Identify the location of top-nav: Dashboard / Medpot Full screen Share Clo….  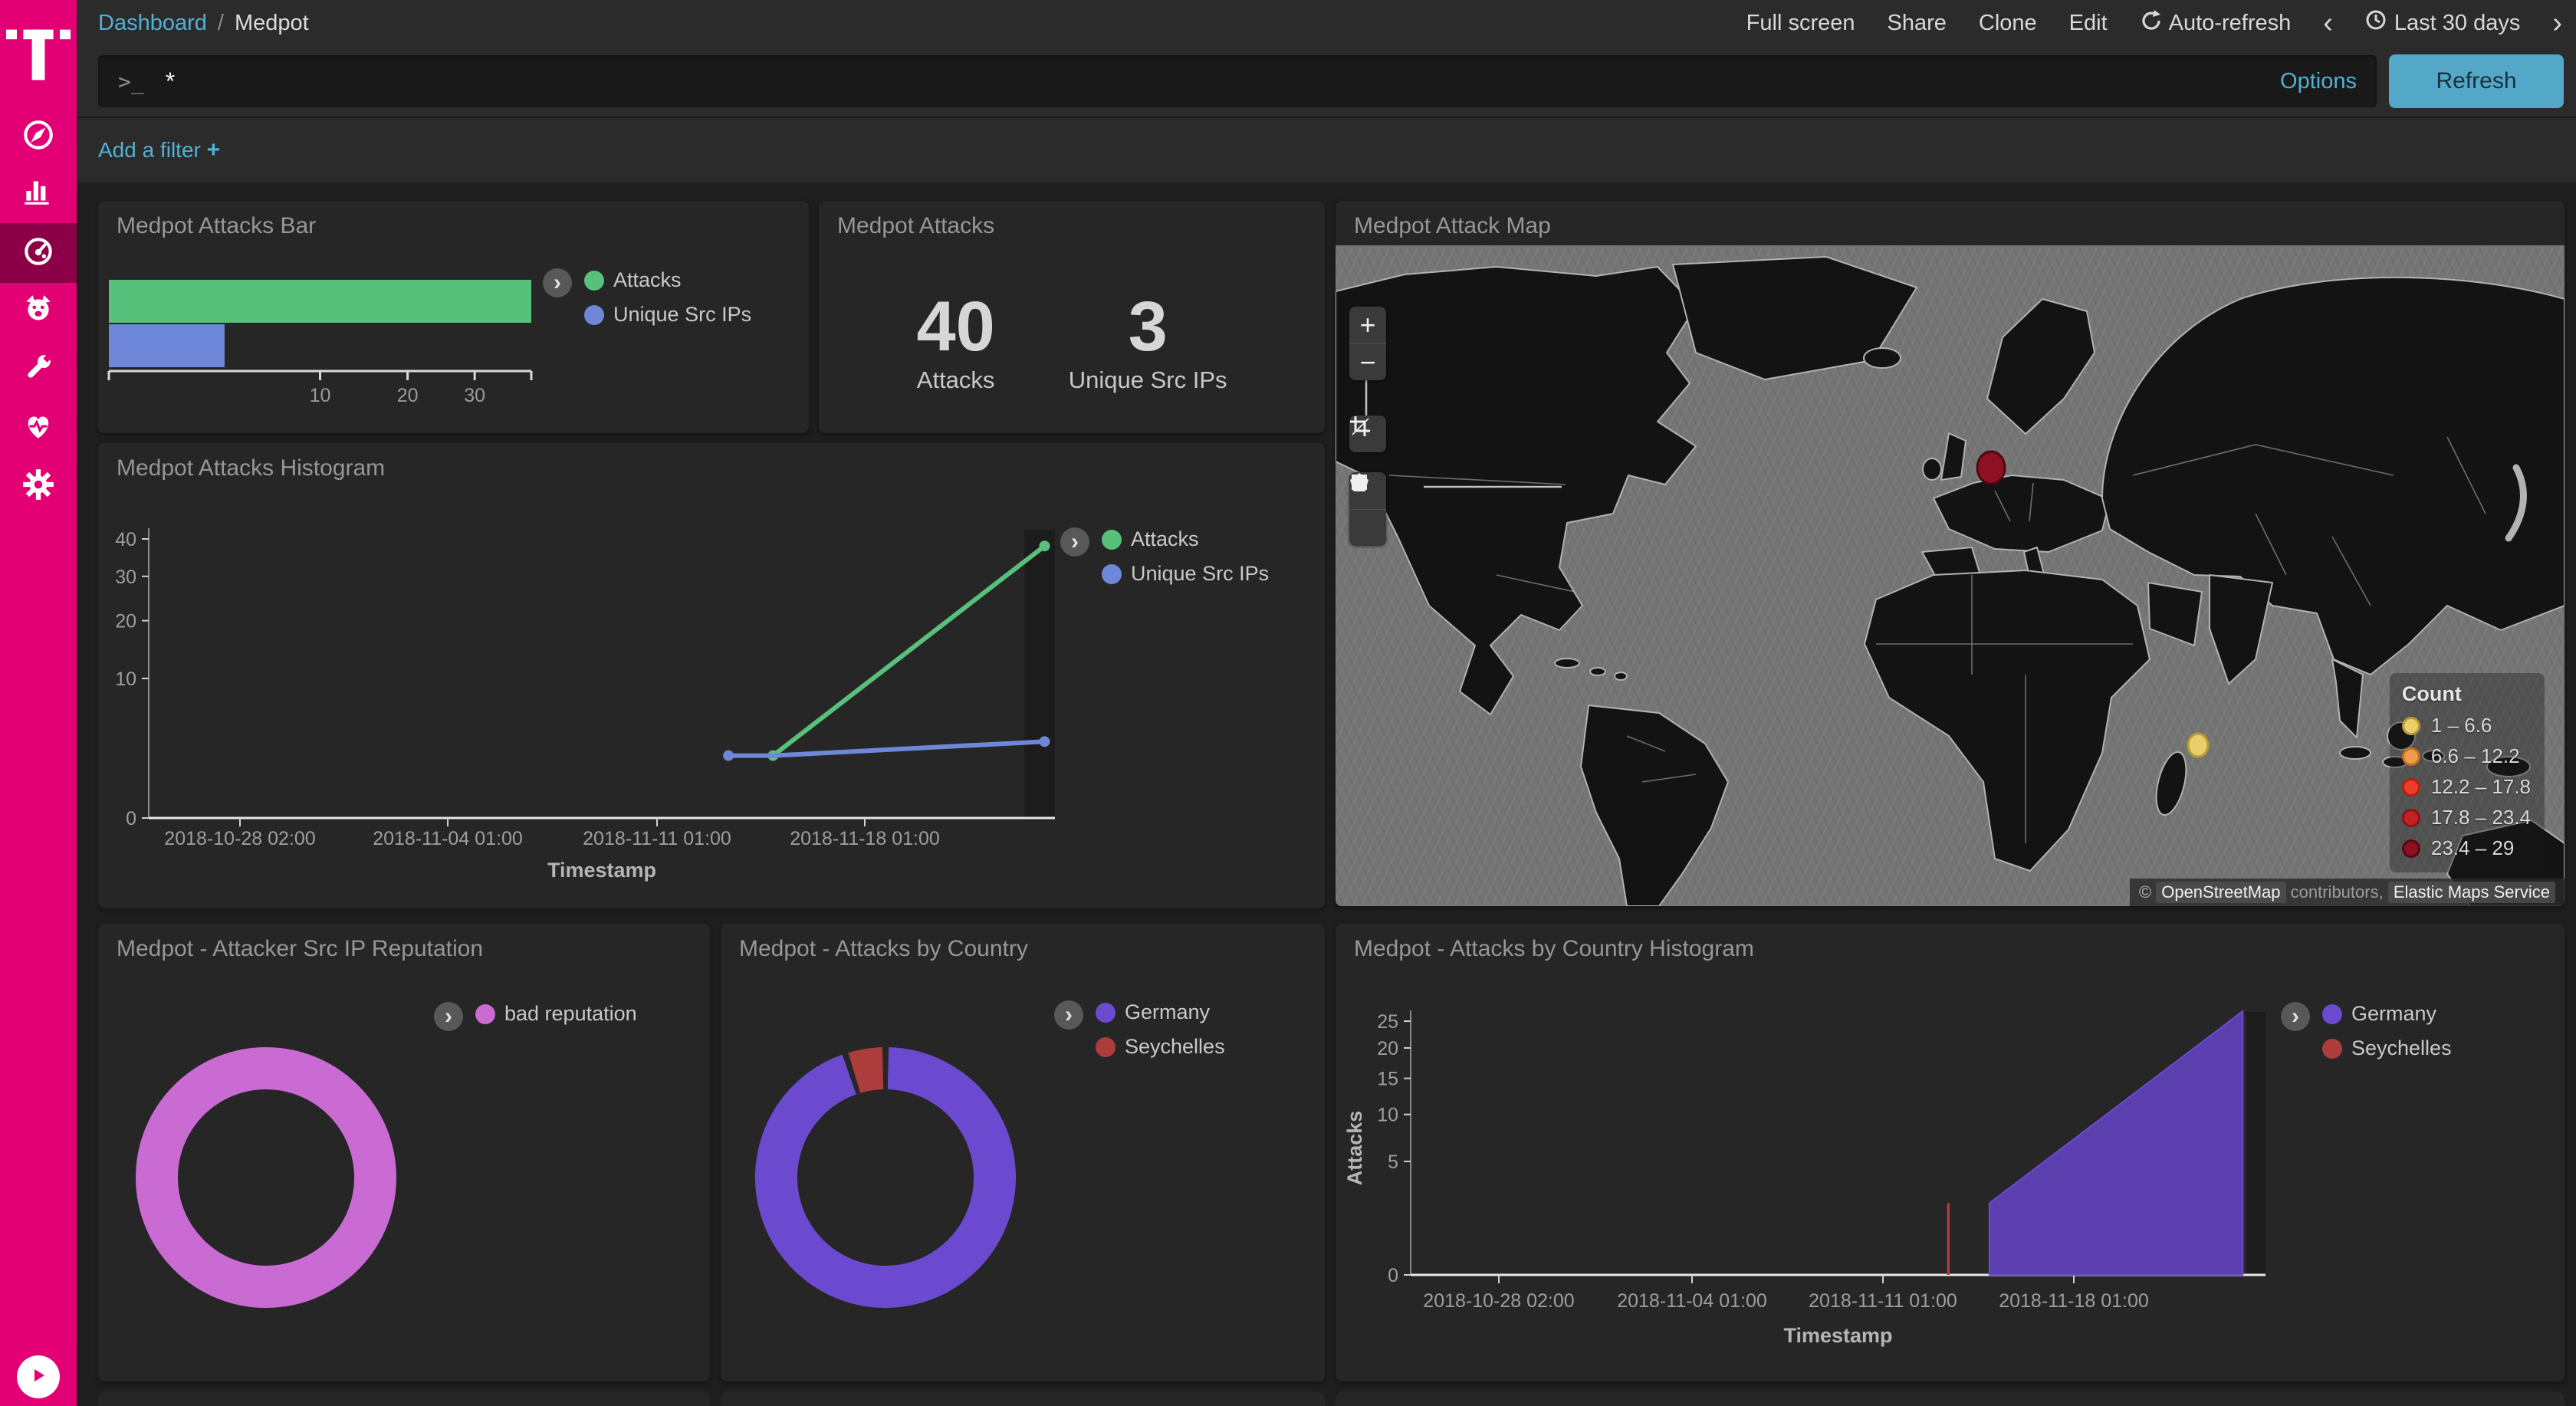
(1326, 23).